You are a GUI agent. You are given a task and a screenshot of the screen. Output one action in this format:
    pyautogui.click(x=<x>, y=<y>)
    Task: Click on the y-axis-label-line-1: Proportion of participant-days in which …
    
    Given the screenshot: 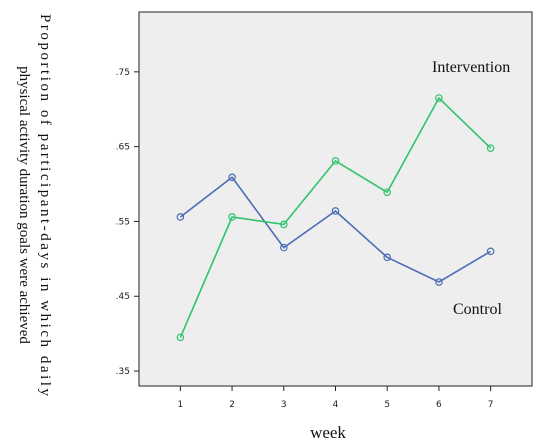 What is the action you would take?
    pyautogui.click(x=45, y=205)
    